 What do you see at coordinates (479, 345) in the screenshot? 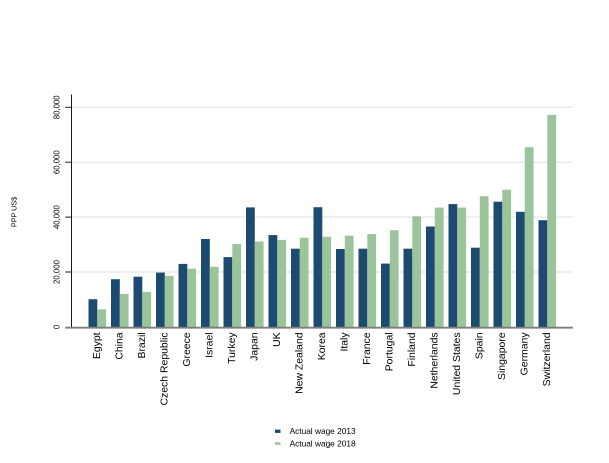
I see `svg-text: Spain` at bounding box center [479, 345].